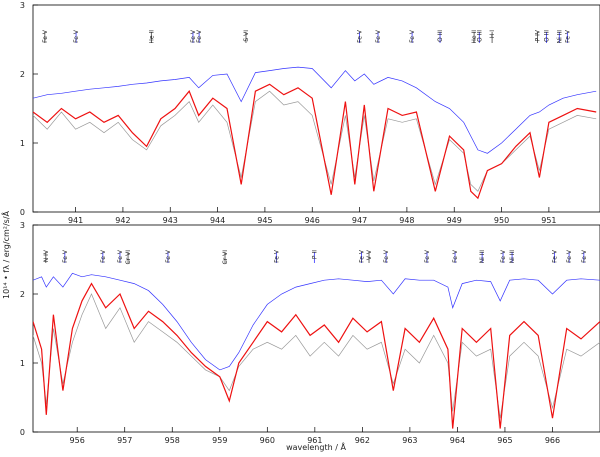 This screenshot has width=600, height=457. Describe the element at coordinates (314, 440) in the screenshot. I see `x-tick-label: 961` at that location.